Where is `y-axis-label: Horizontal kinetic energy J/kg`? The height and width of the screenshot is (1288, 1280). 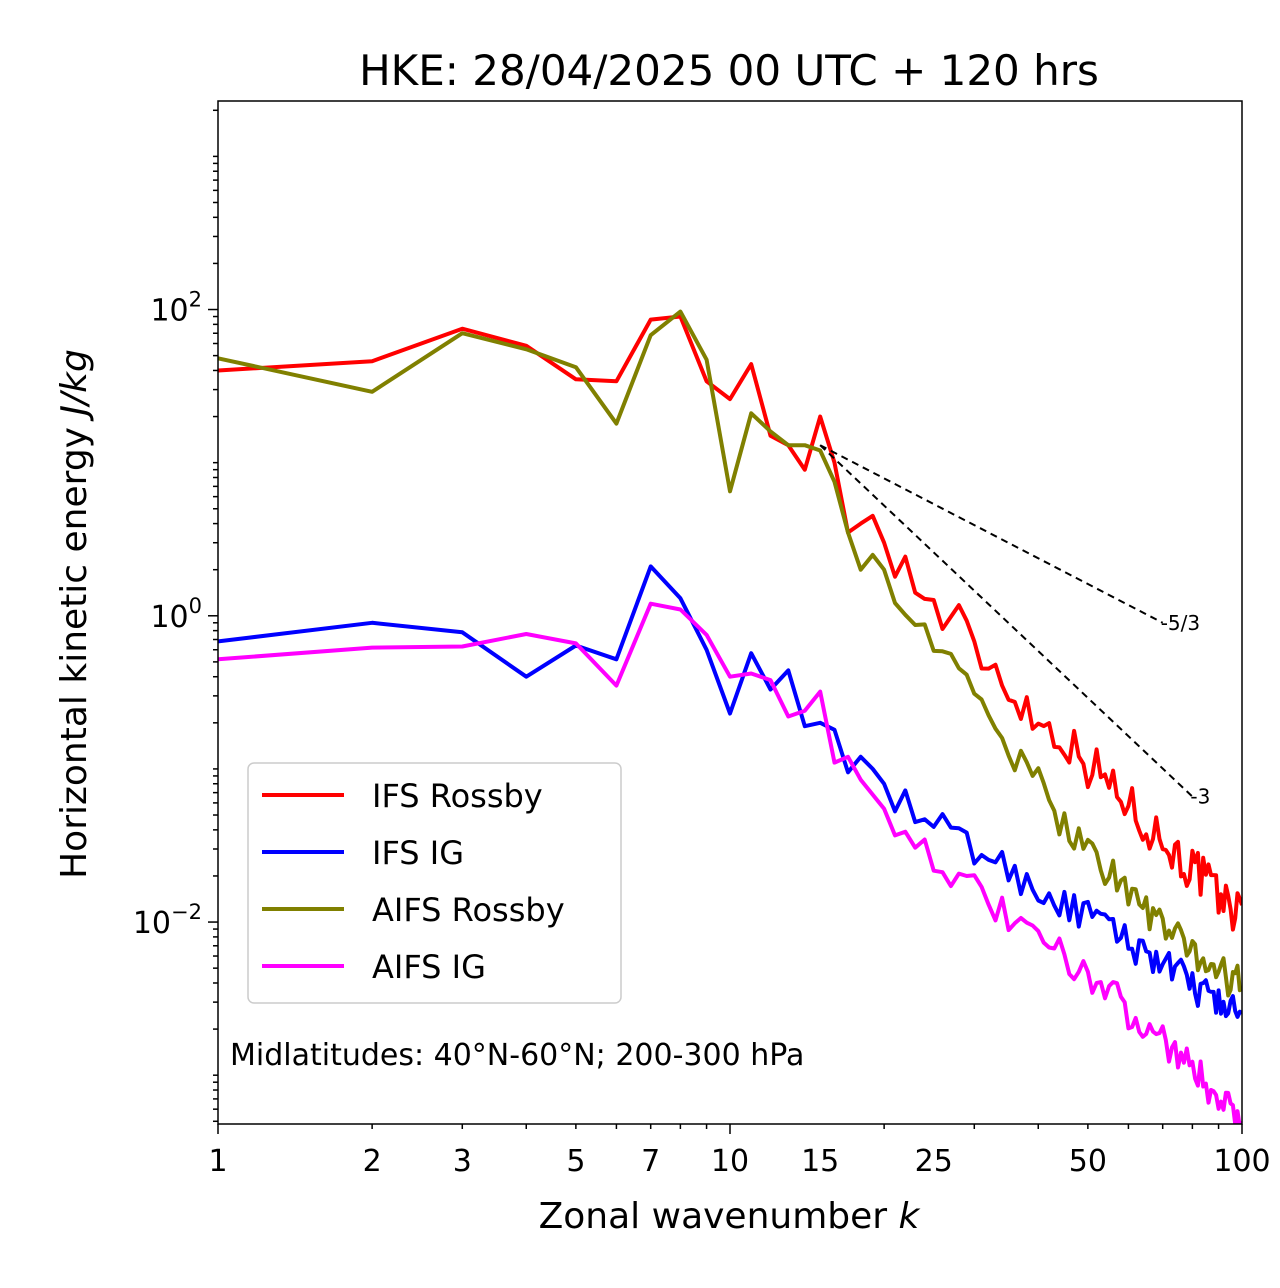
y-axis-label: Horizontal kinetic energy J/kg is located at coordinates (74, 614).